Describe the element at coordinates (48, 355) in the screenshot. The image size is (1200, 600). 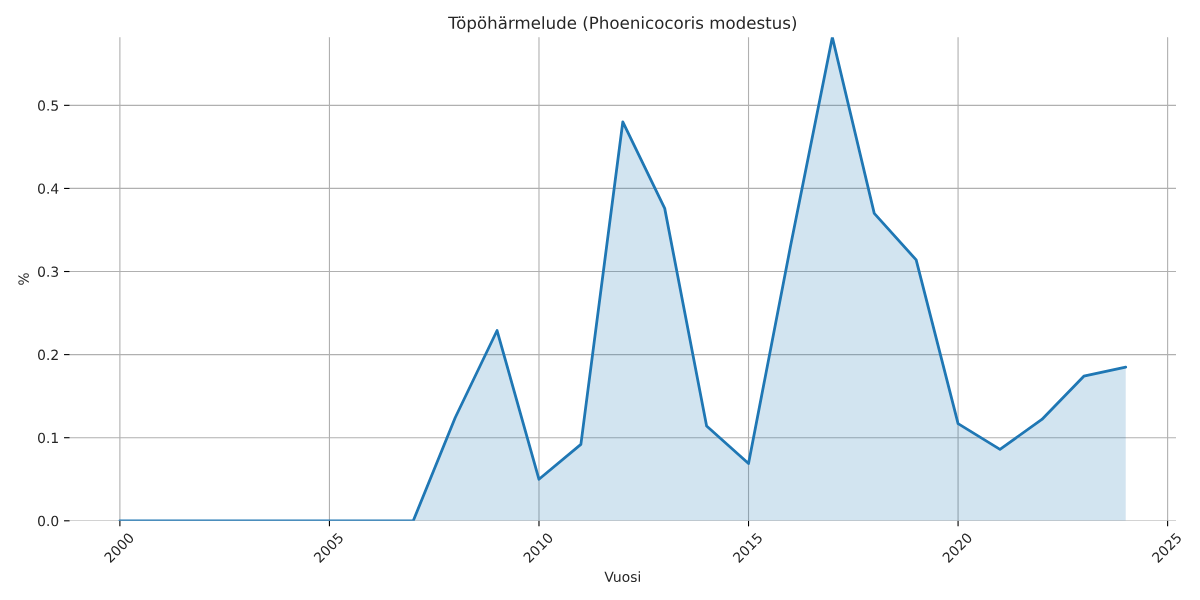
I see `y-tick-label: 0.2` at that location.